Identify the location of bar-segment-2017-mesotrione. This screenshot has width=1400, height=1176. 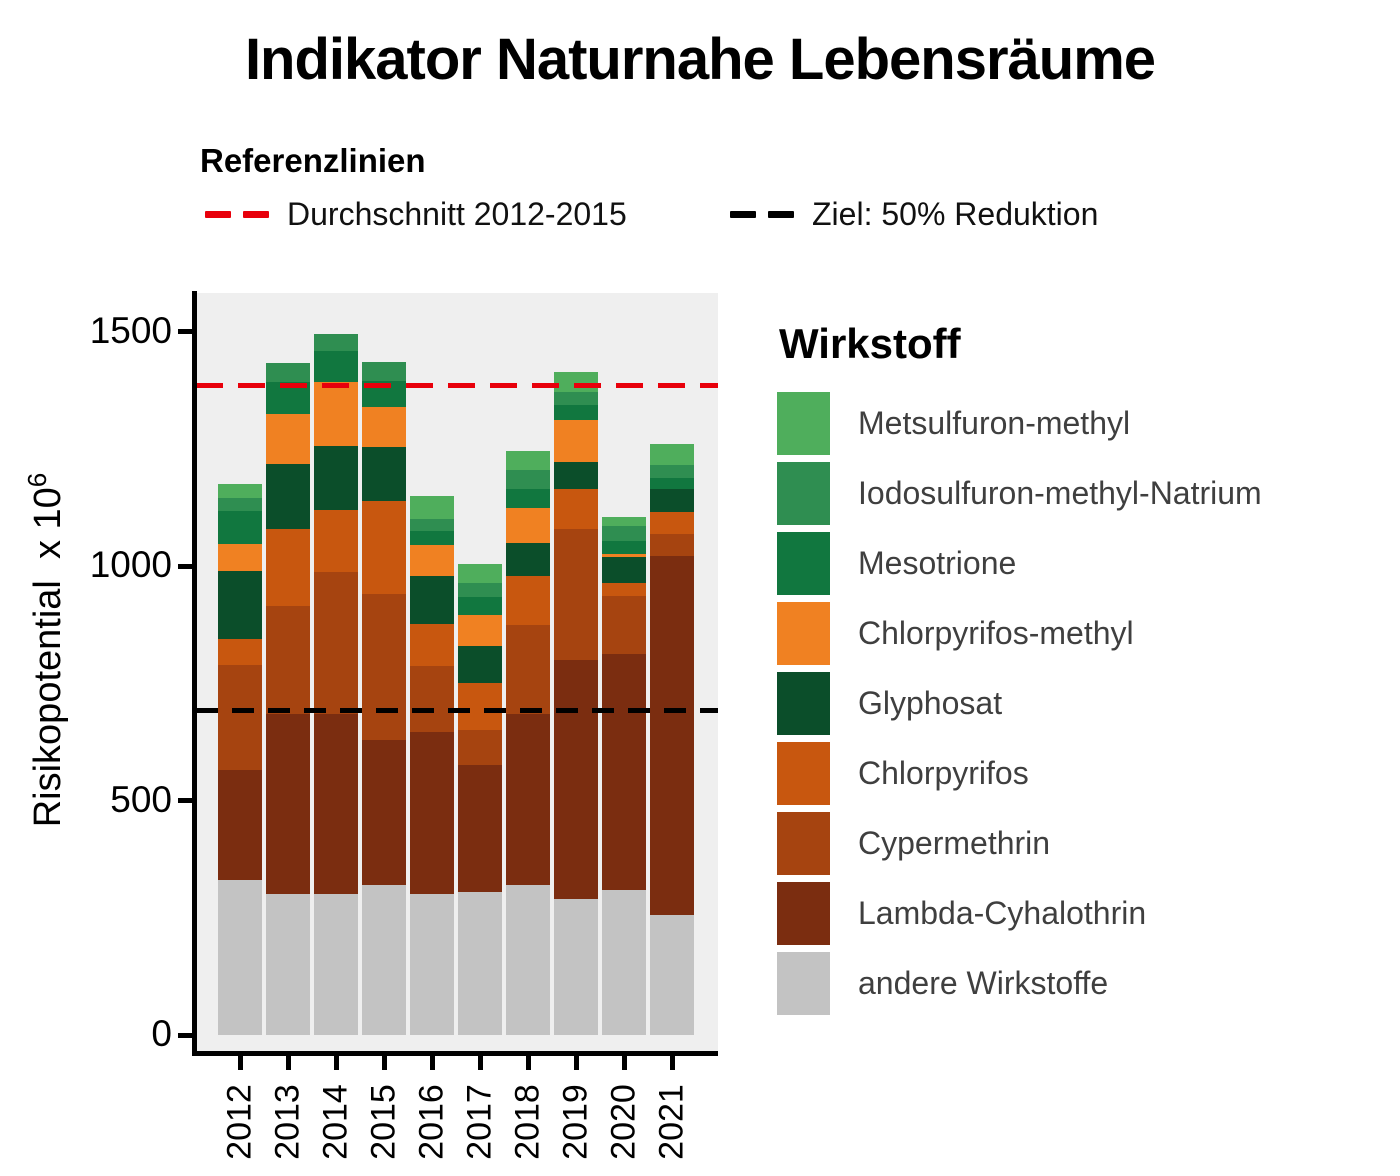
(480, 606).